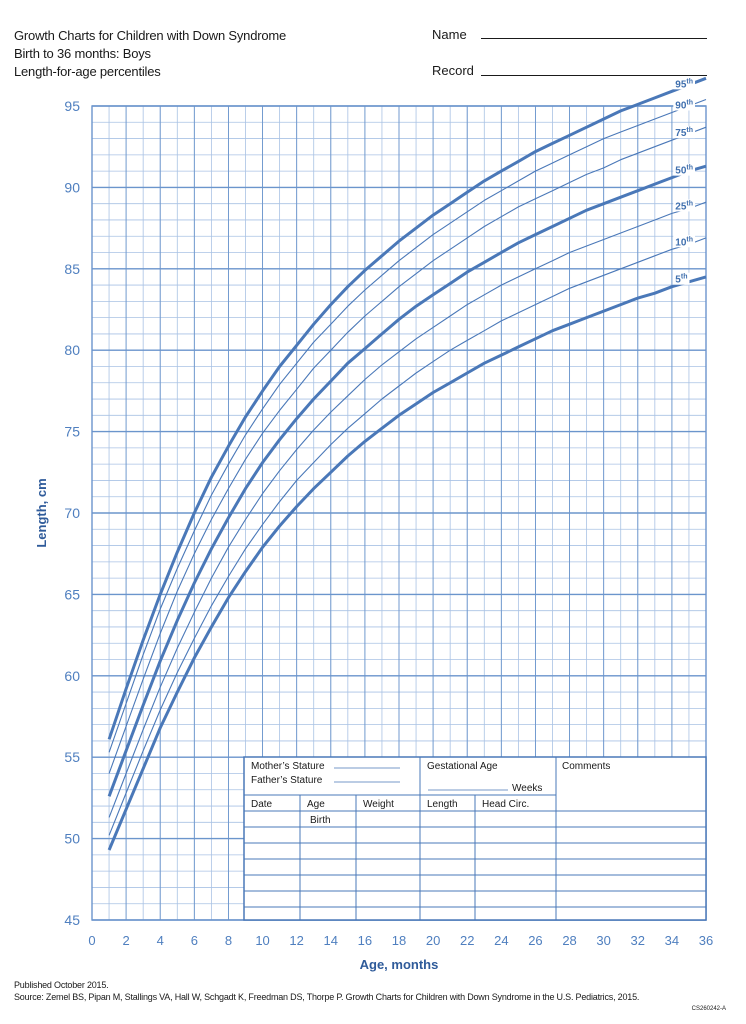 The width and height of the screenshot is (746, 1024). What do you see at coordinates (91, 940) in the screenshot?
I see `x-tick-label: 0` at bounding box center [91, 940].